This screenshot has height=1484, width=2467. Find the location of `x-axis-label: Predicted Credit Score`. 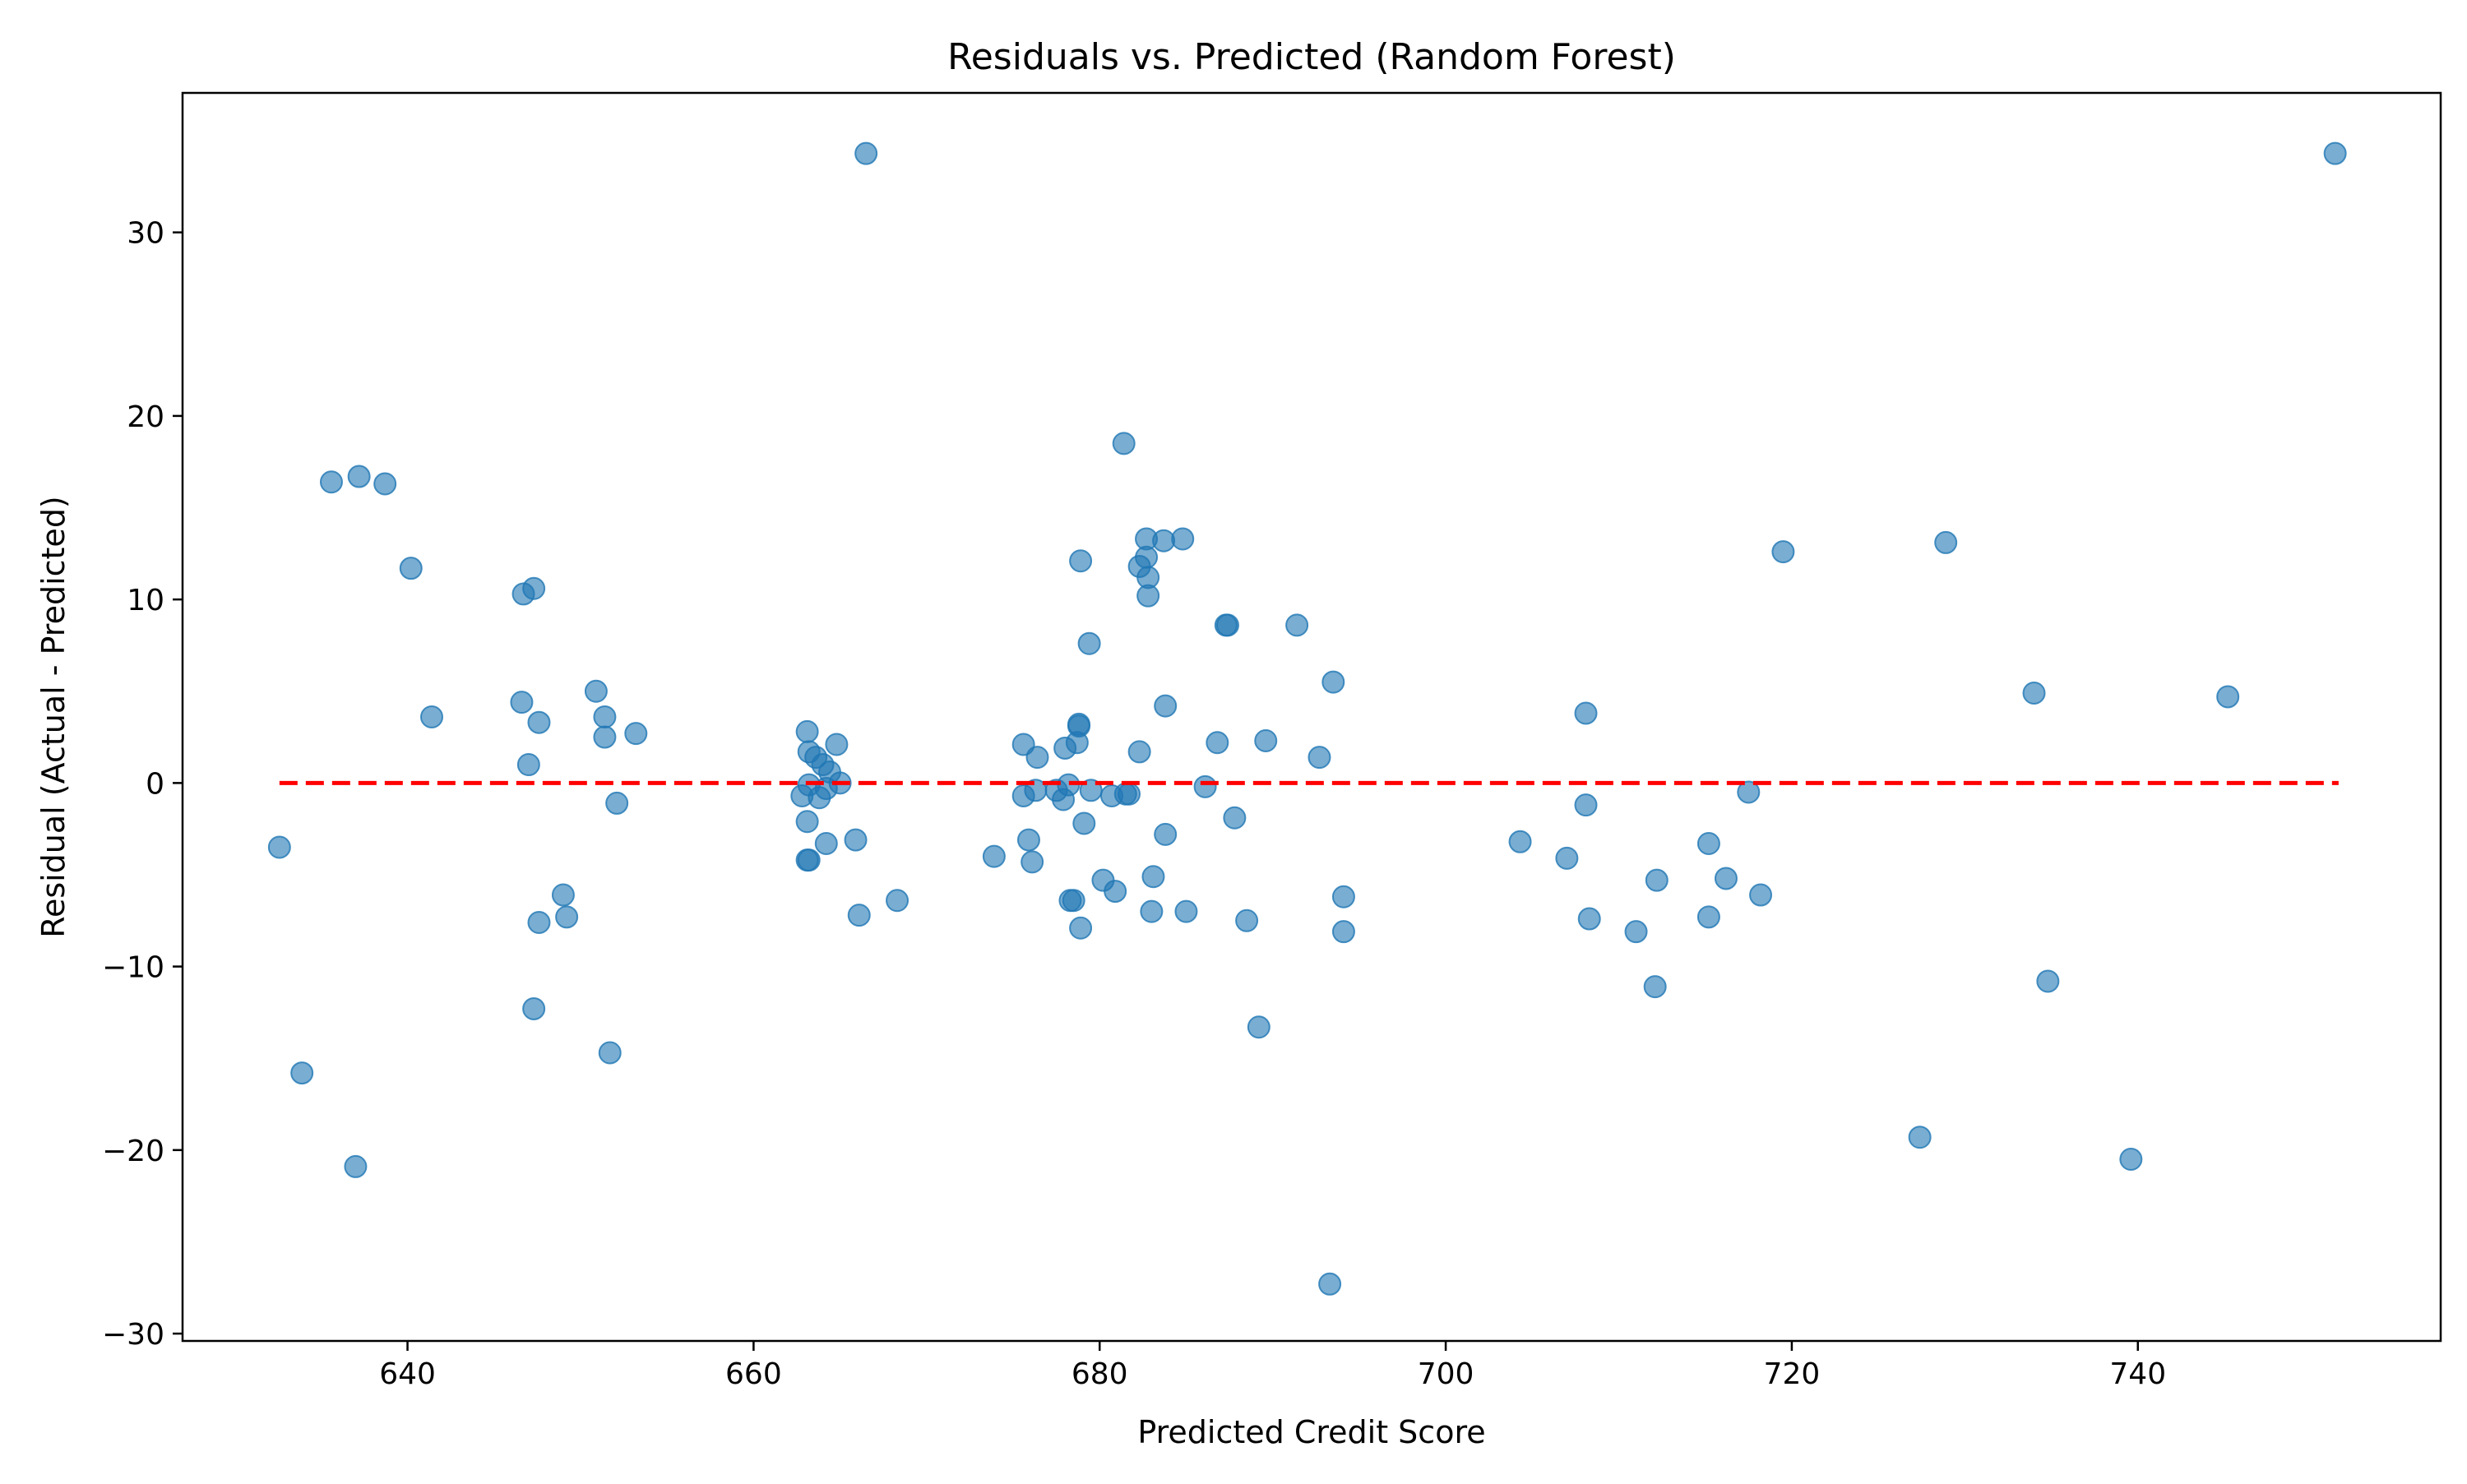

x-axis-label: Predicted Credit Score is located at coordinates (1311, 1432).